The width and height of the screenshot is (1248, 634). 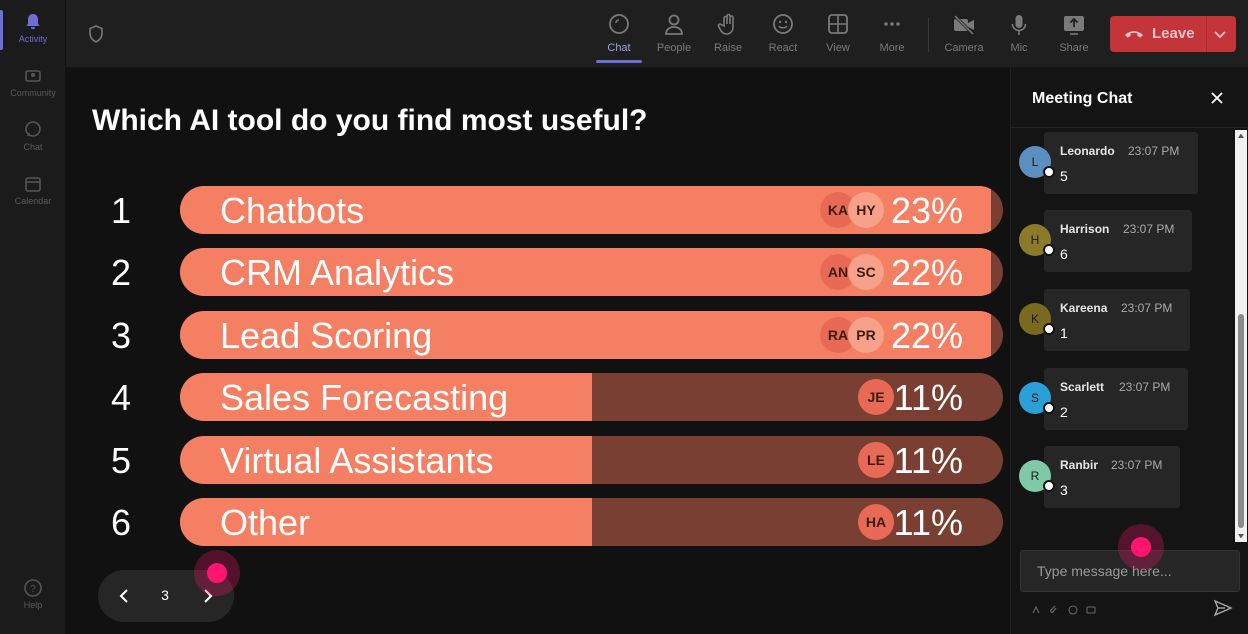 What do you see at coordinates (33, 317) in the screenshot?
I see `left-rail: Activity Community Chat Calendar ? Help` at bounding box center [33, 317].